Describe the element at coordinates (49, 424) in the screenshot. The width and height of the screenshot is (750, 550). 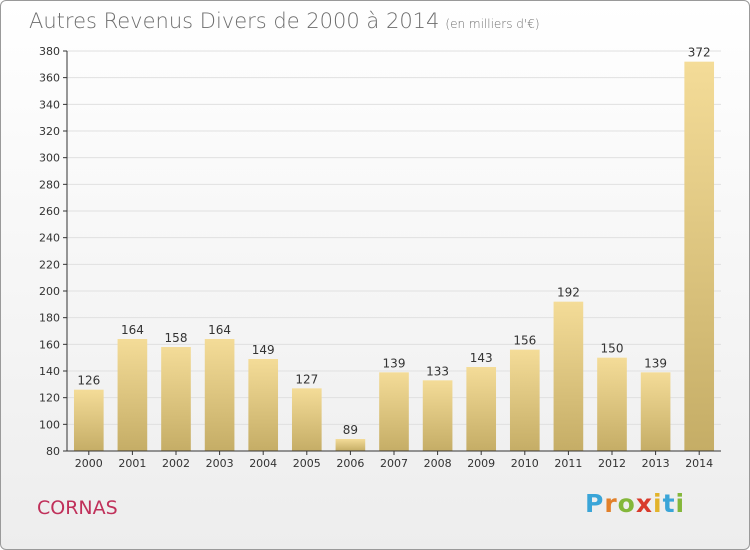
I see `y-tick-label: 100` at that location.